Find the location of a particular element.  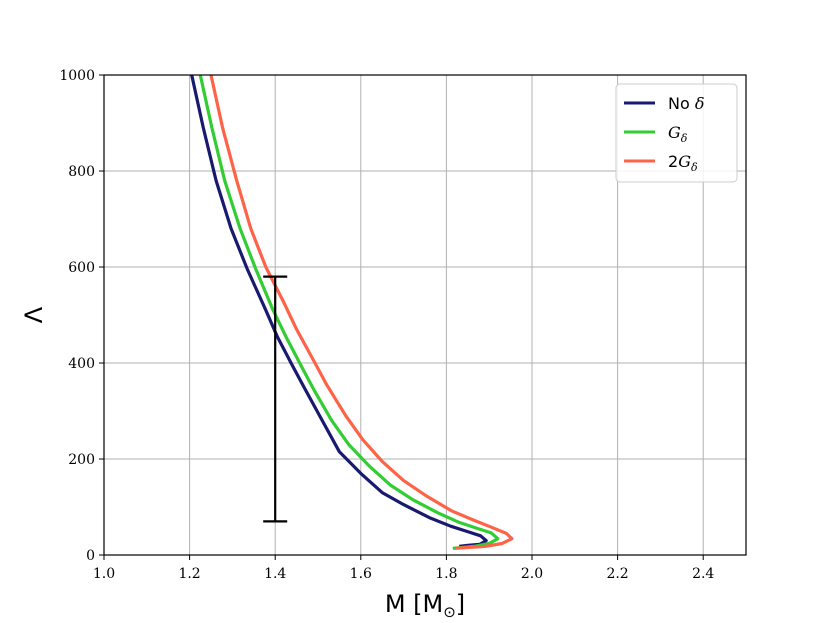

y-tick-label: 1000 is located at coordinates (77, 76).